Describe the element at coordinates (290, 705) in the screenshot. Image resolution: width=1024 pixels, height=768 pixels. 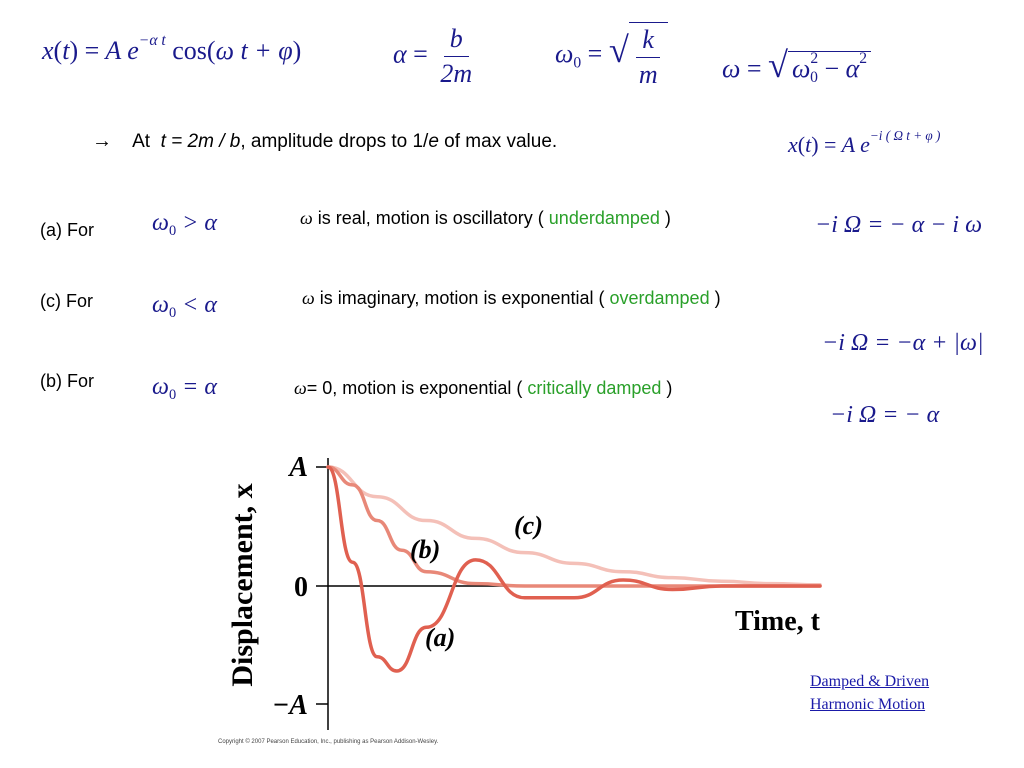
I see `y-tick-neg-a: −A` at that location.